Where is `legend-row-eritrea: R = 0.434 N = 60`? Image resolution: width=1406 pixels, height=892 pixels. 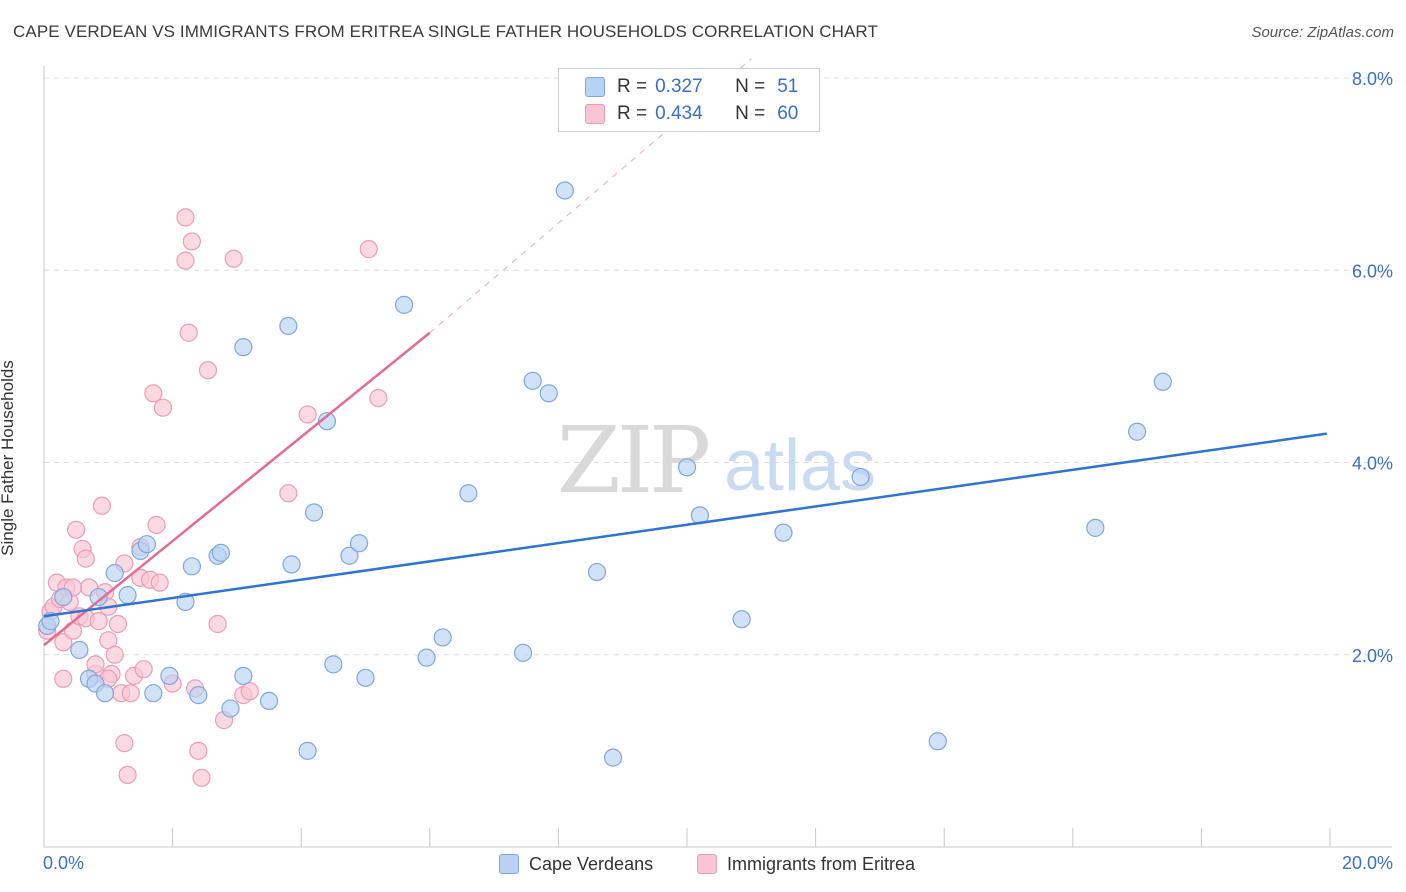 legend-row-eritrea: R = 0.434 N = 60 is located at coordinates (691, 114).